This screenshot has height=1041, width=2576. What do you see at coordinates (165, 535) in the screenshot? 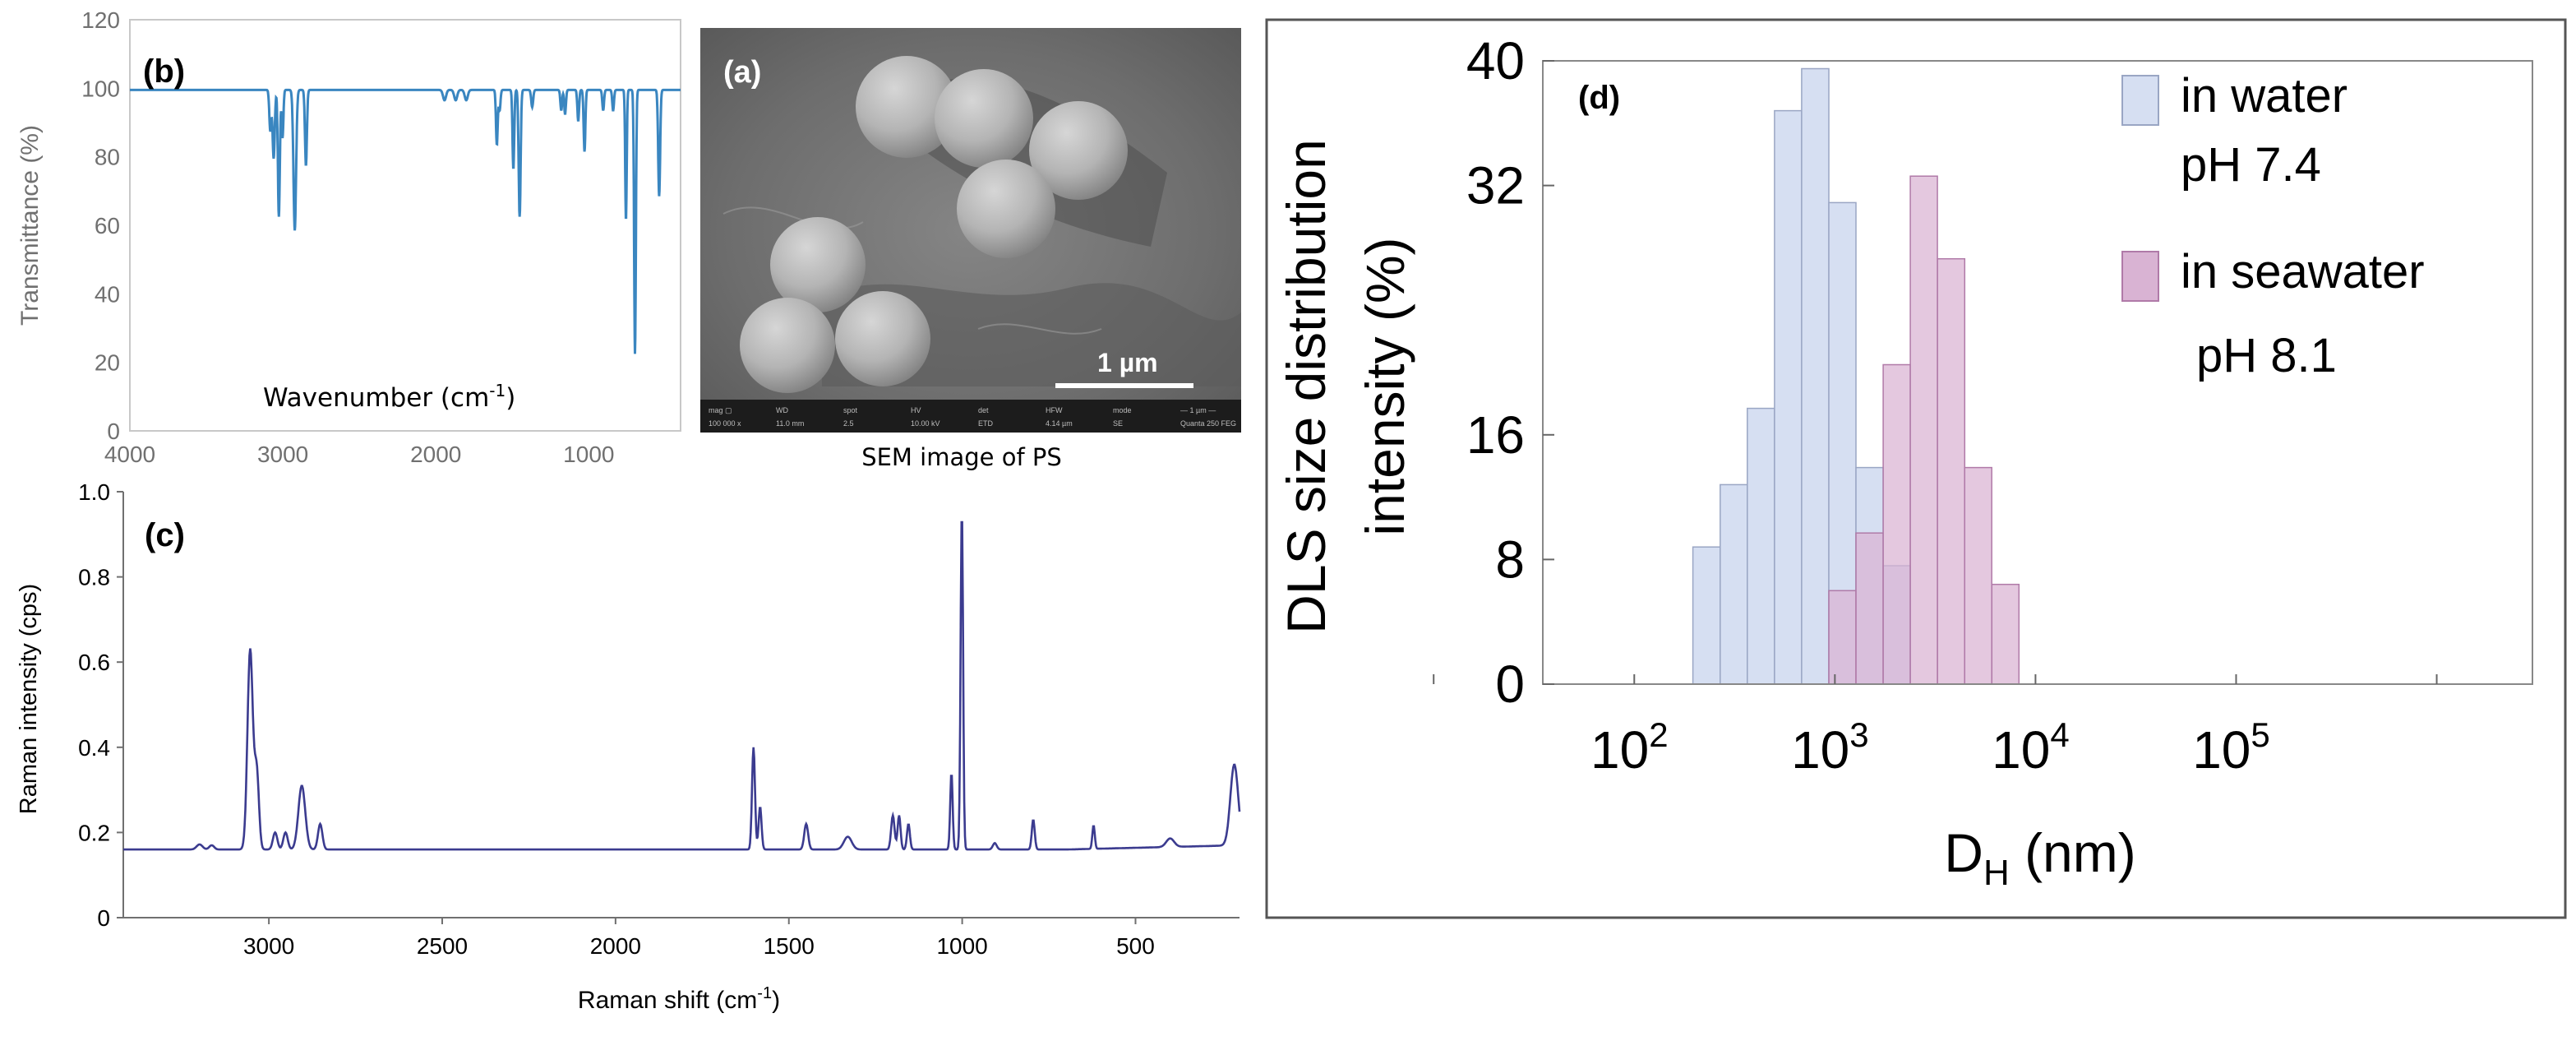
I see `panel-label-c: (c)` at bounding box center [165, 535].